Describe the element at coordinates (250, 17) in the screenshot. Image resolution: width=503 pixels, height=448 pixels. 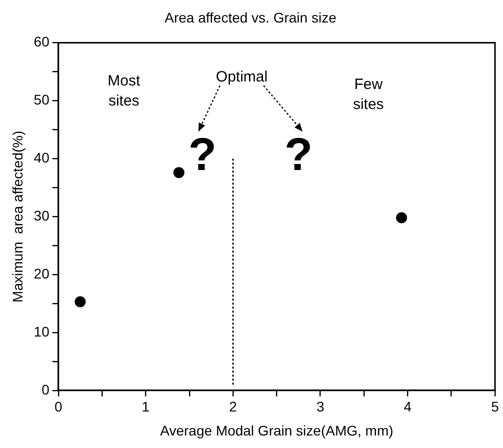
I see `chart-title: Area affected vs. Grain size` at that location.